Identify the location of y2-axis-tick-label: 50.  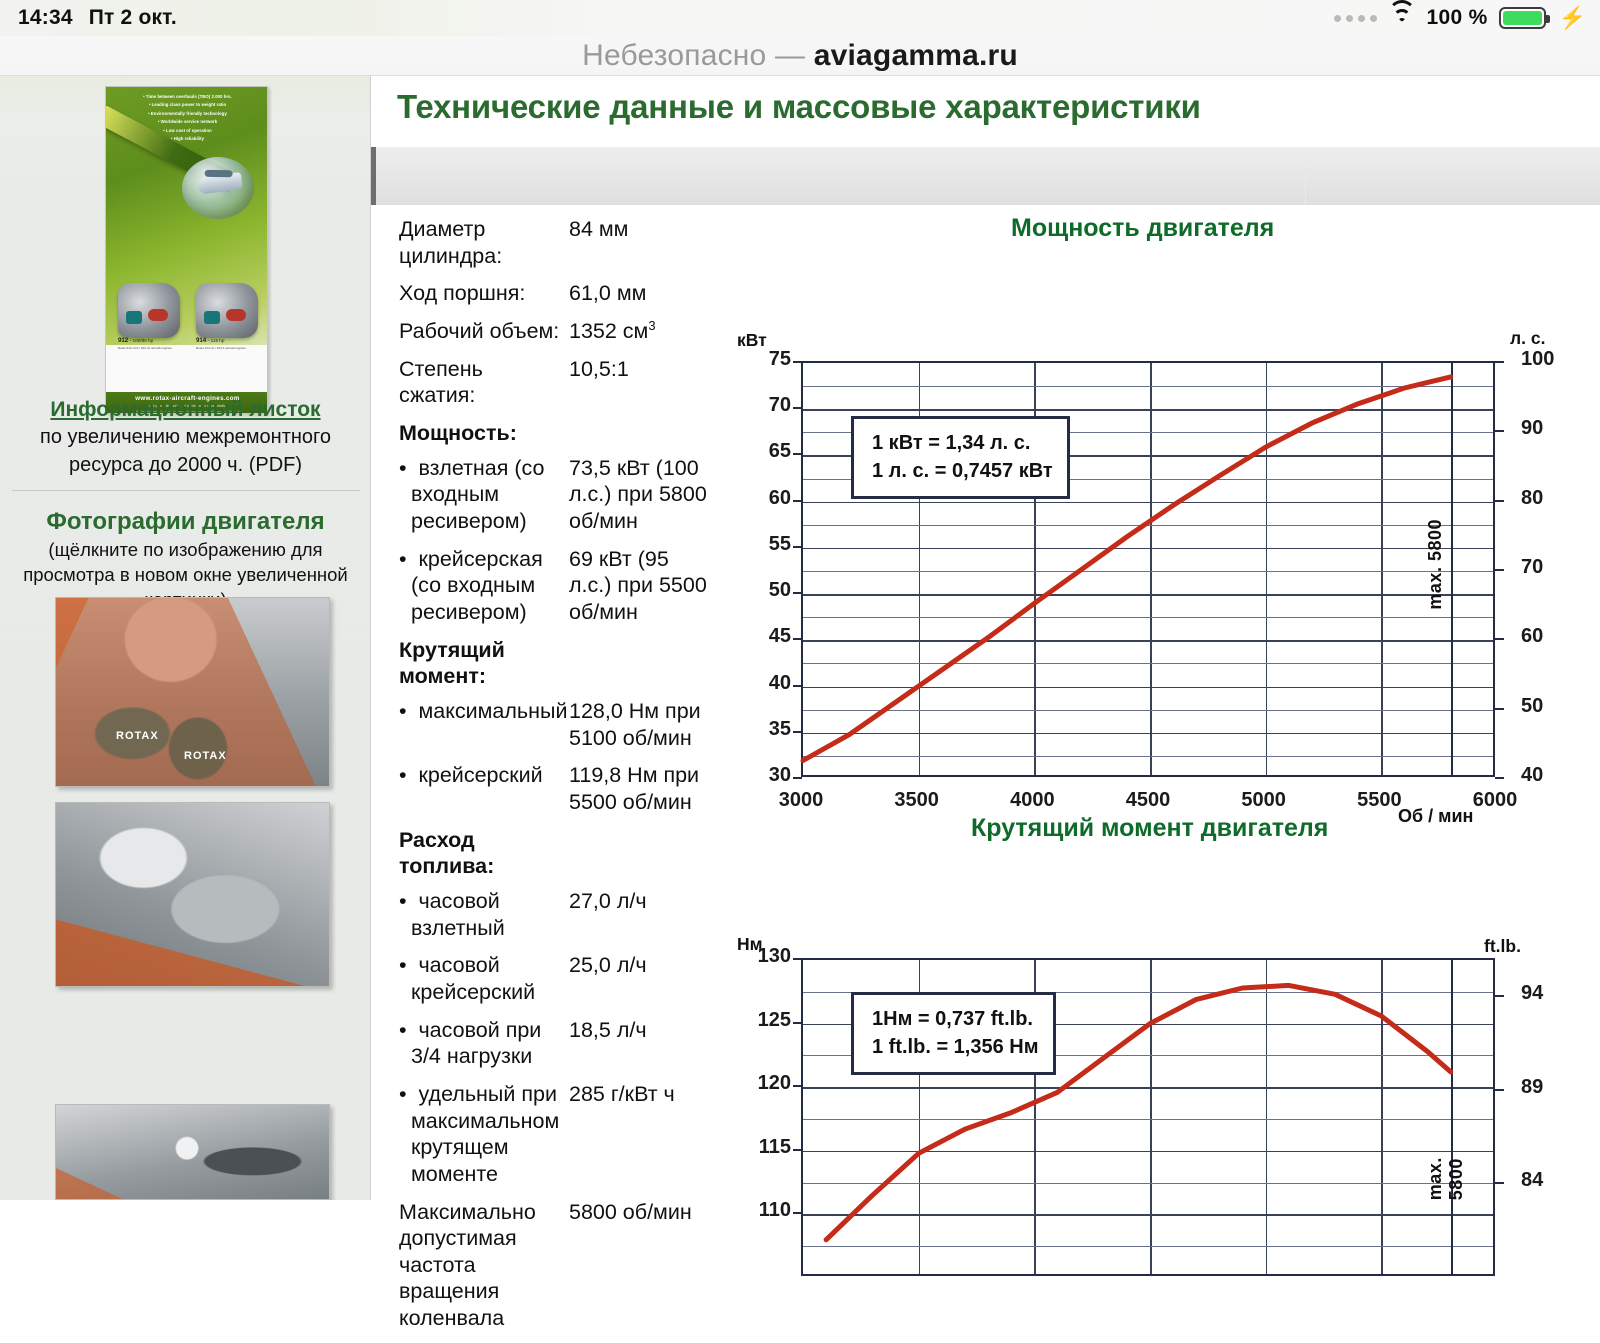
(1532, 705).